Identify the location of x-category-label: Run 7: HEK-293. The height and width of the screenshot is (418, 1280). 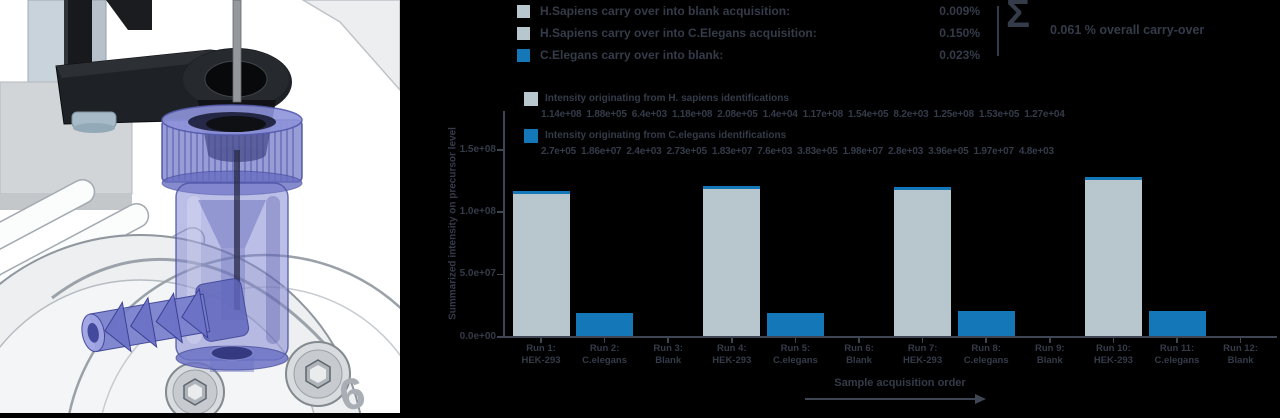
(923, 354).